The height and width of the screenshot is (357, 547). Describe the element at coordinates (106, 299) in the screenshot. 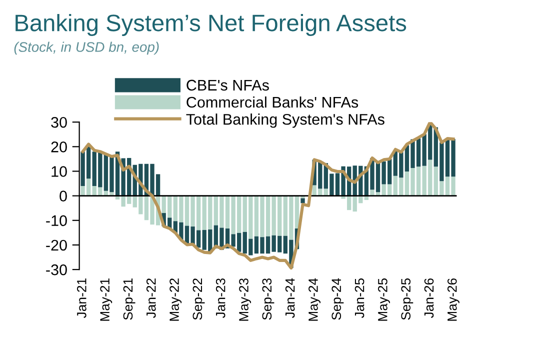

I see `x-tick-label: May-21` at that location.